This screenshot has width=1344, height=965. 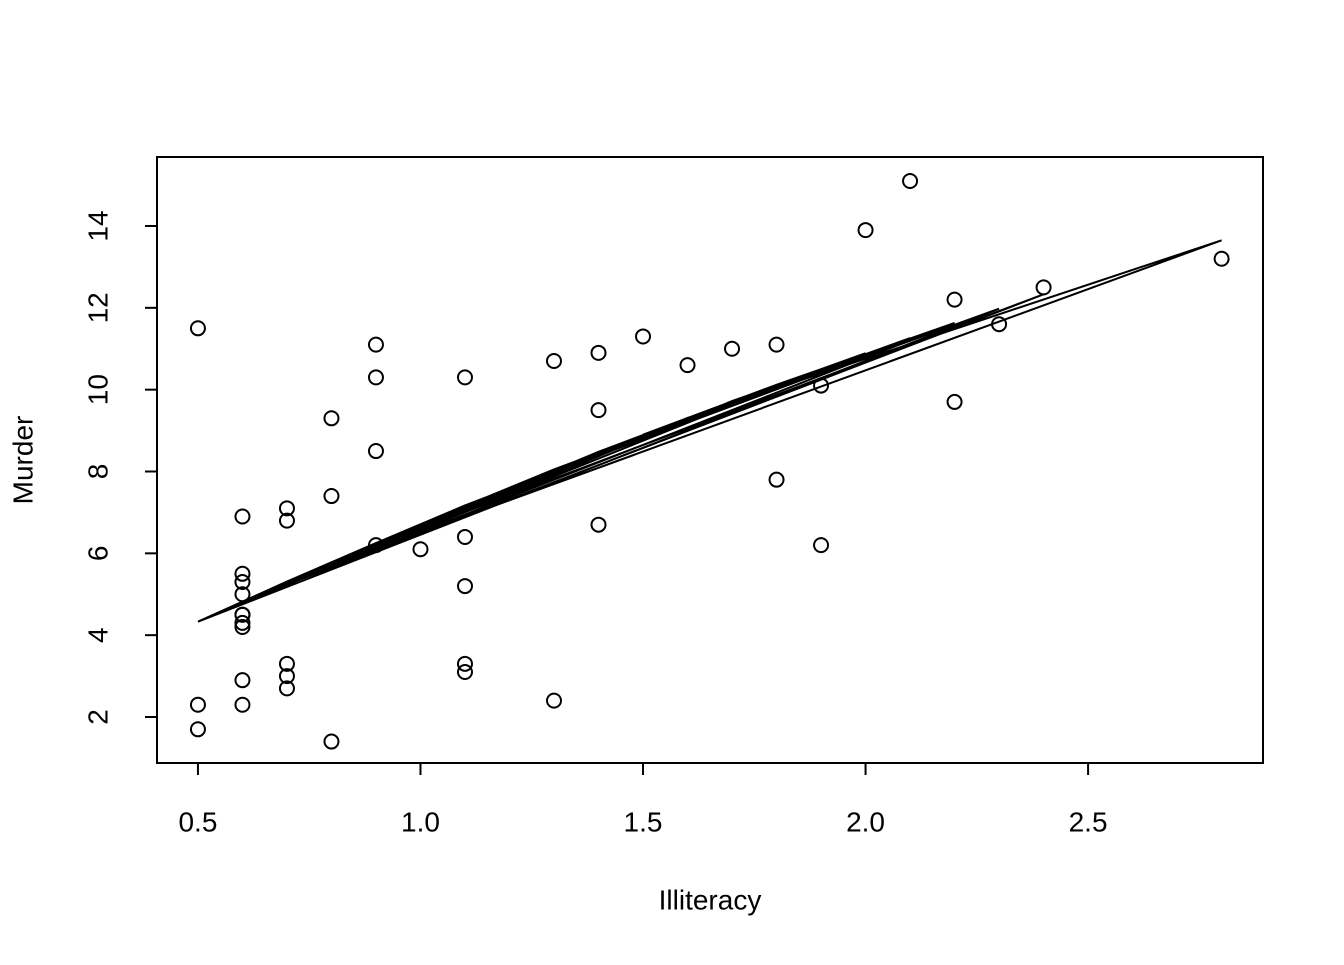 I want to click on y-tick-label: 2, so click(x=97, y=717).